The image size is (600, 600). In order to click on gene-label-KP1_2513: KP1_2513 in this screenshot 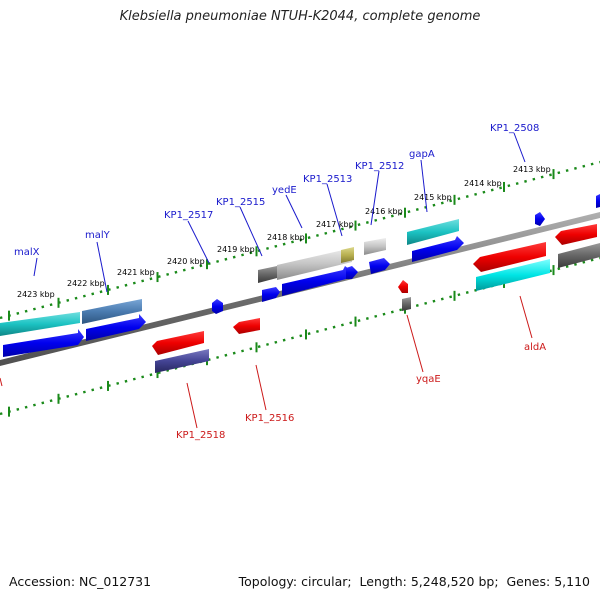, I will do `click(327, 179)`.